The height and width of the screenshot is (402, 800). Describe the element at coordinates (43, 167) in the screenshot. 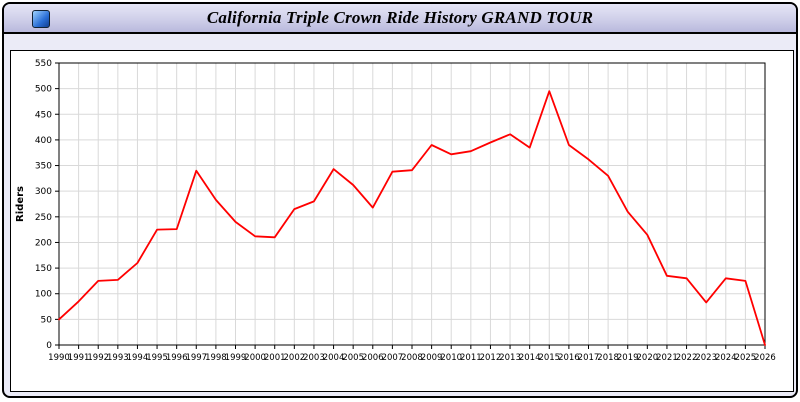

I see `y-tick-label: 350` at that location.